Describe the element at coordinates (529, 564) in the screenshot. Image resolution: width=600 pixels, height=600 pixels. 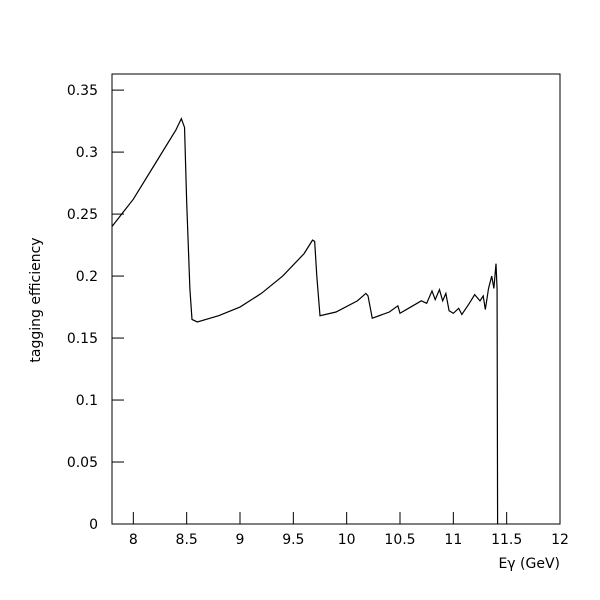
I see `x-axis-label: Eγ (GeV)` at that location.